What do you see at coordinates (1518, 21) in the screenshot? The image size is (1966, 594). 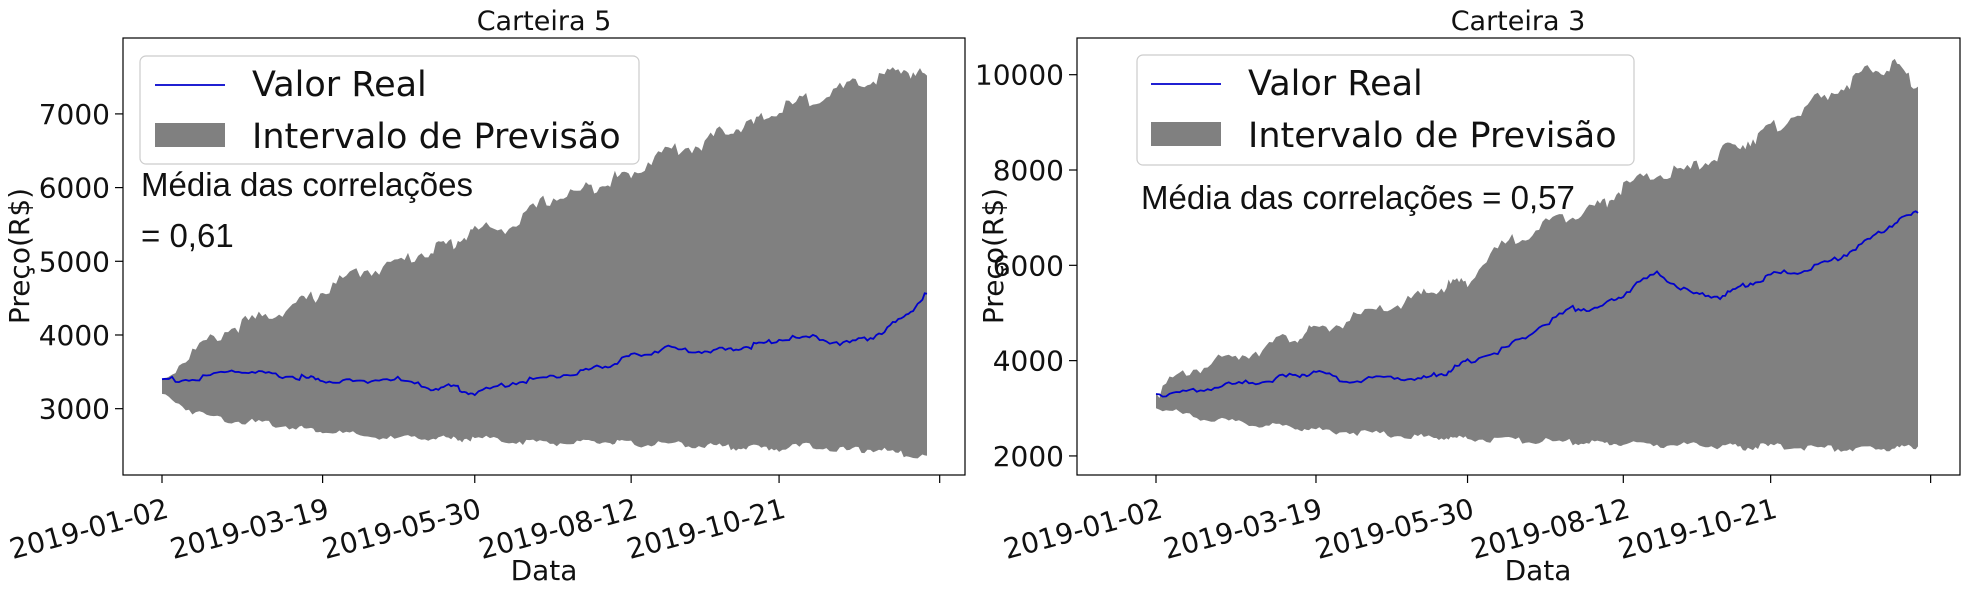 I see `chart-title: Carteira 3` at bounding box center [1518, 21].